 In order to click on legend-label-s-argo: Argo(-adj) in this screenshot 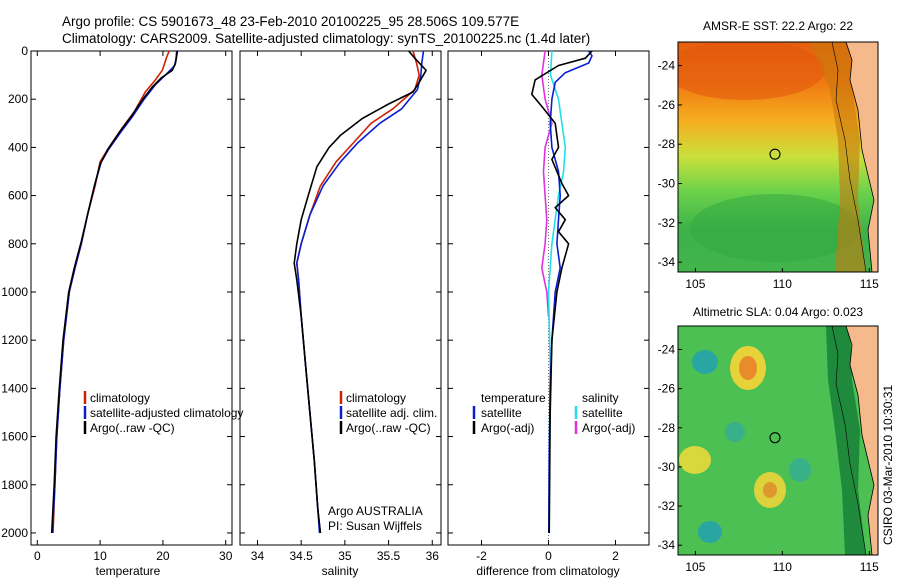, I will do `click(608, 428)`.